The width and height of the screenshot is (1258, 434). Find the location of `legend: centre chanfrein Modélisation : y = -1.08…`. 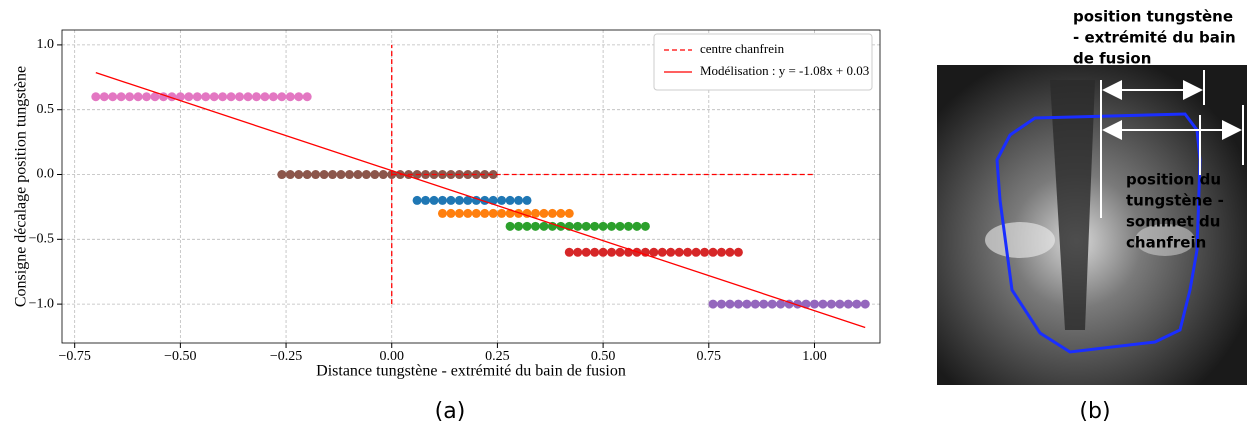

legend: centre chanfrein Modélisation : y = -1.08… is located at coordinates (763, 62).